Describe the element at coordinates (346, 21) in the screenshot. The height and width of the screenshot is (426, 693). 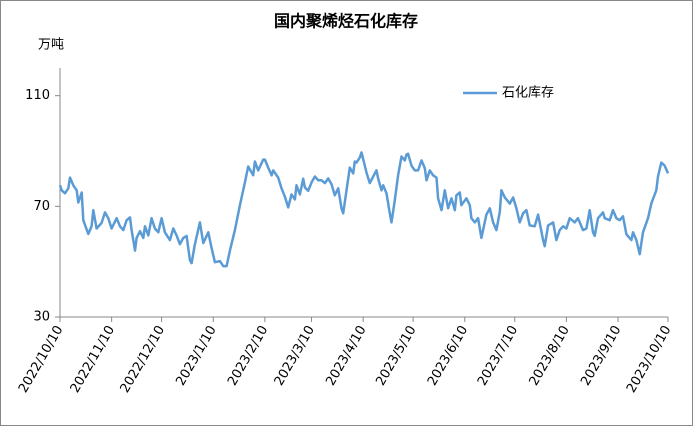
I see `chart-title: 国内聚烯烃石化库存` at that location.